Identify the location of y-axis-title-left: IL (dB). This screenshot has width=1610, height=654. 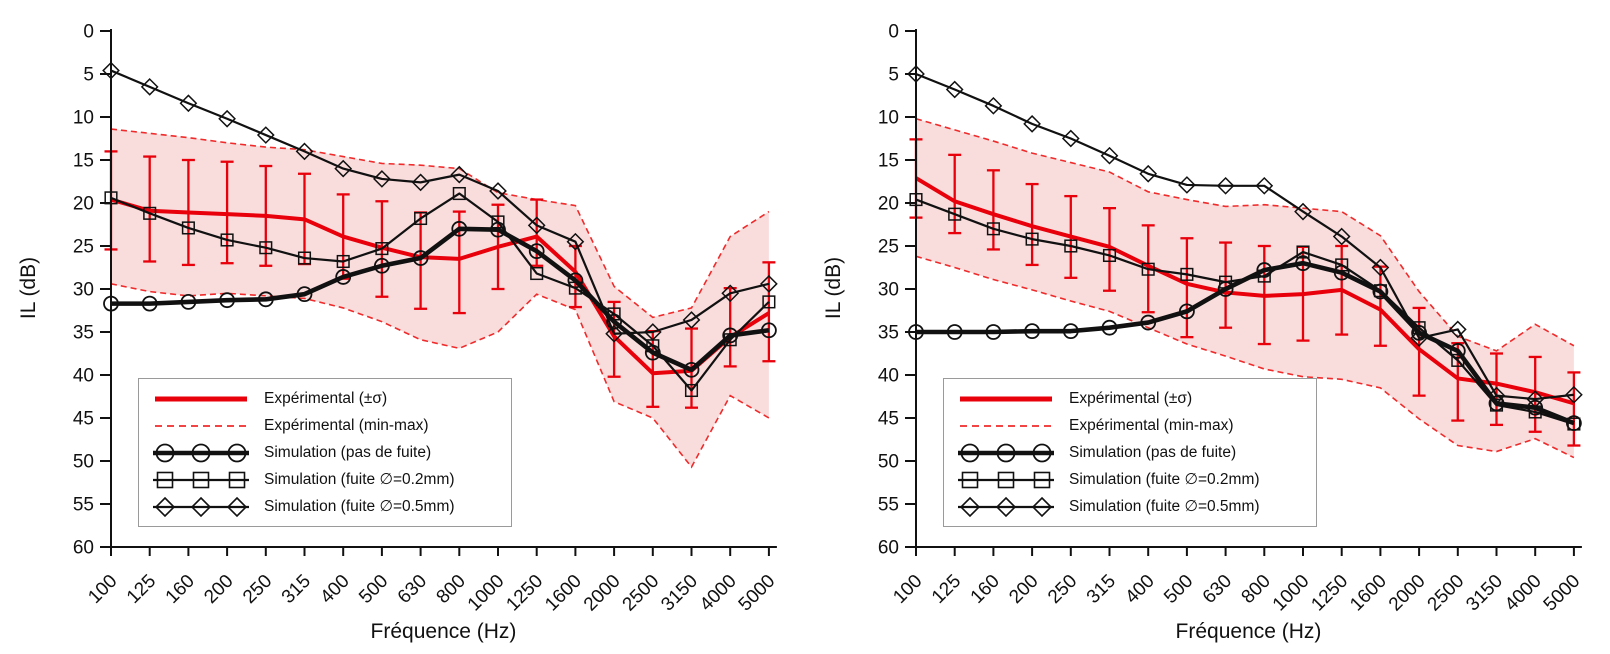
(28, 288).